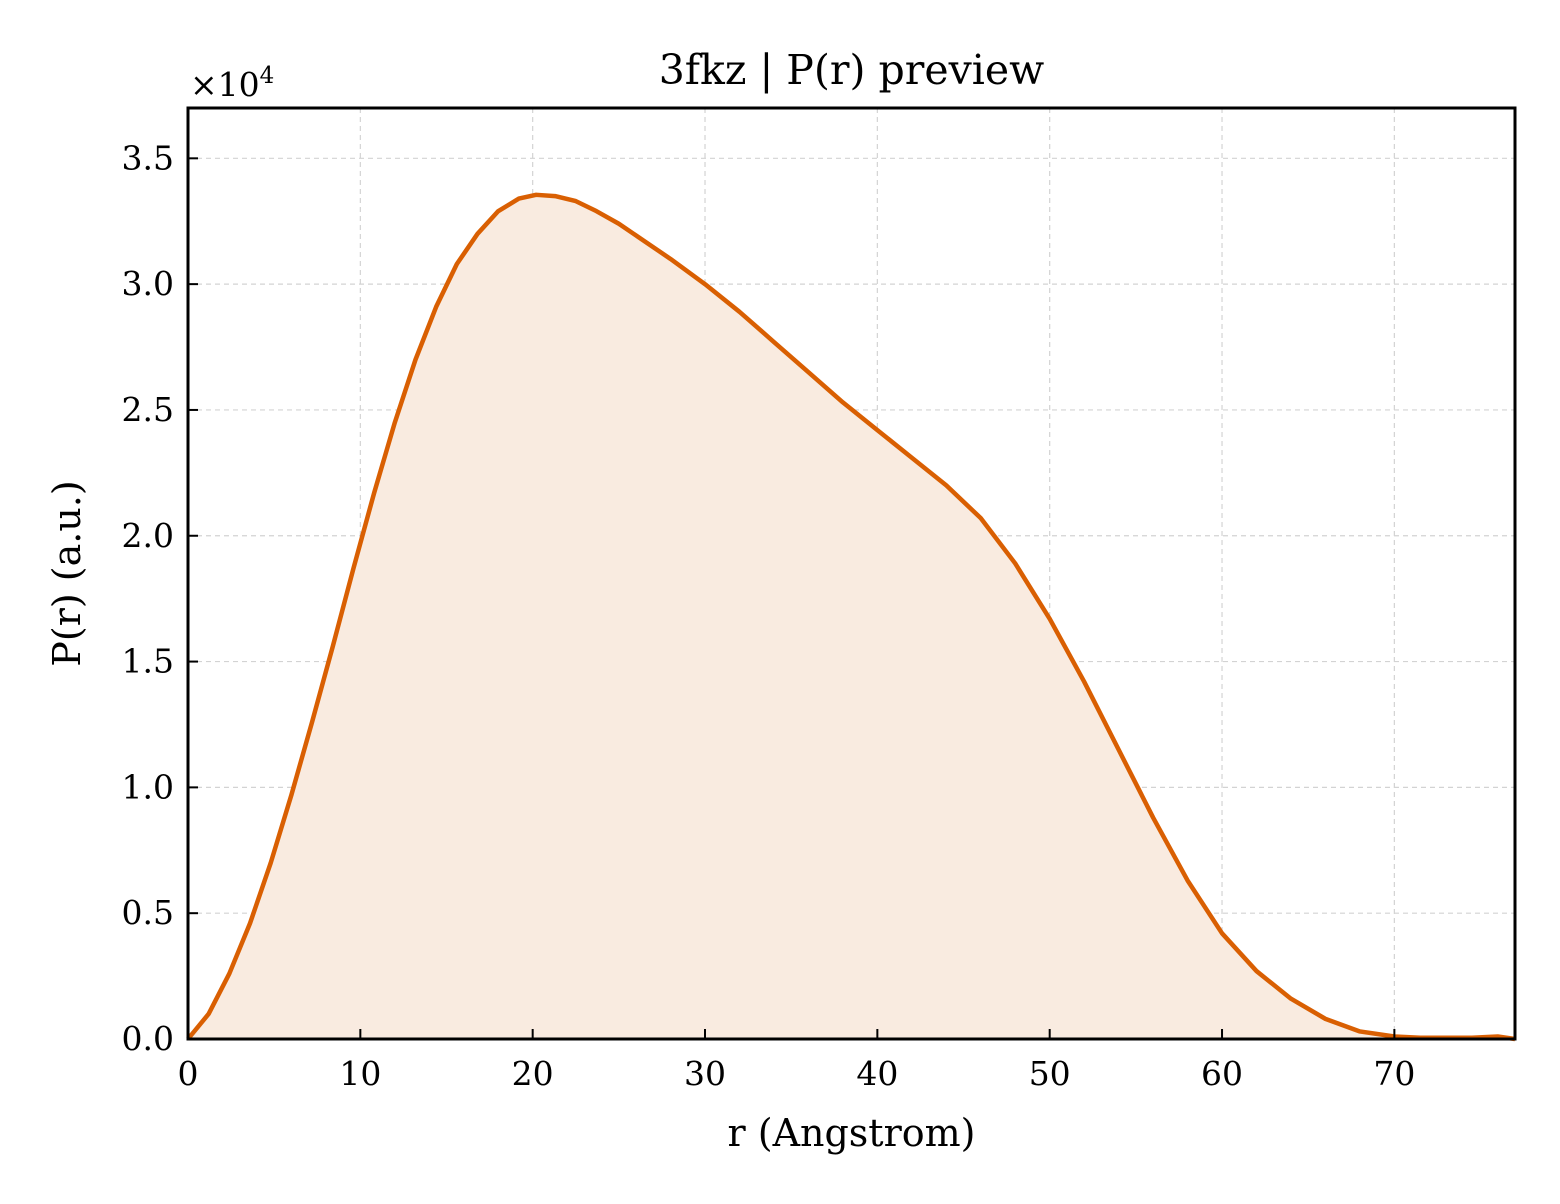 The width and height of the screenshot is (1560, 1204). What do you see at coordinates (148, 661) in the screenshot?
I see `y-tick-label: 1.5` at bounding box center [148, 661].